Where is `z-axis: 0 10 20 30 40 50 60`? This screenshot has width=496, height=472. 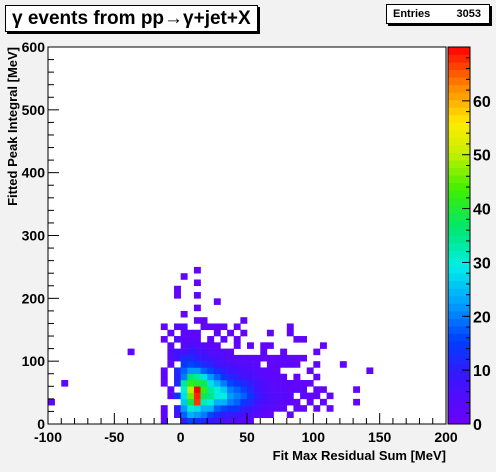 z-axis: 0 10 20 30 40 50 60 is located at coordinates (476, 240).